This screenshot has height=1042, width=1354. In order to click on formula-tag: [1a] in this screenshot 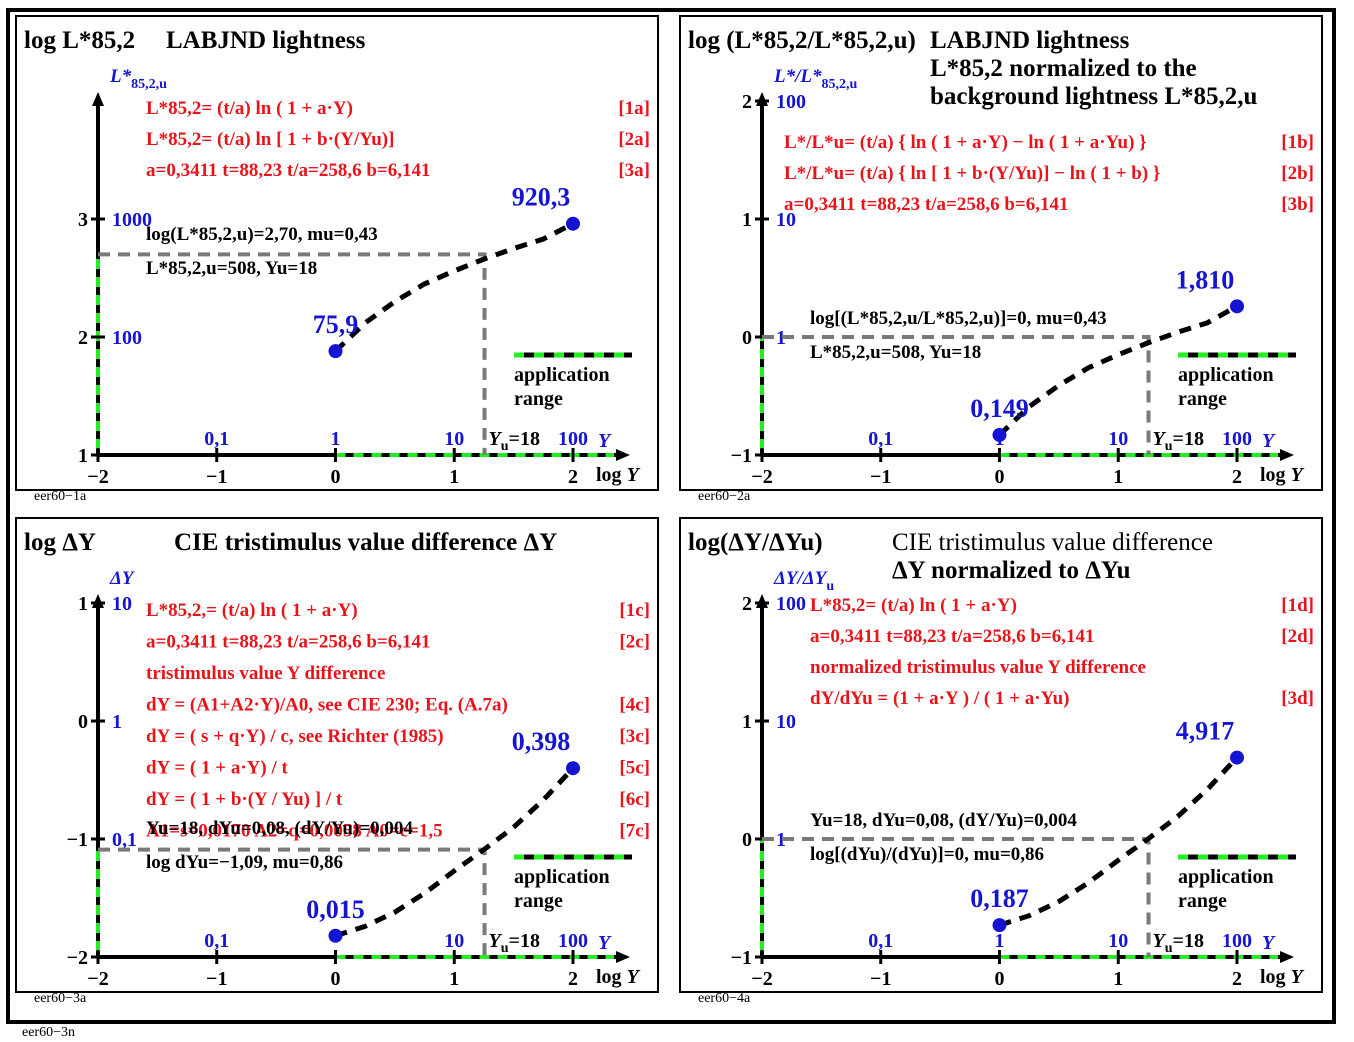, I will do `click(634, 108)`.